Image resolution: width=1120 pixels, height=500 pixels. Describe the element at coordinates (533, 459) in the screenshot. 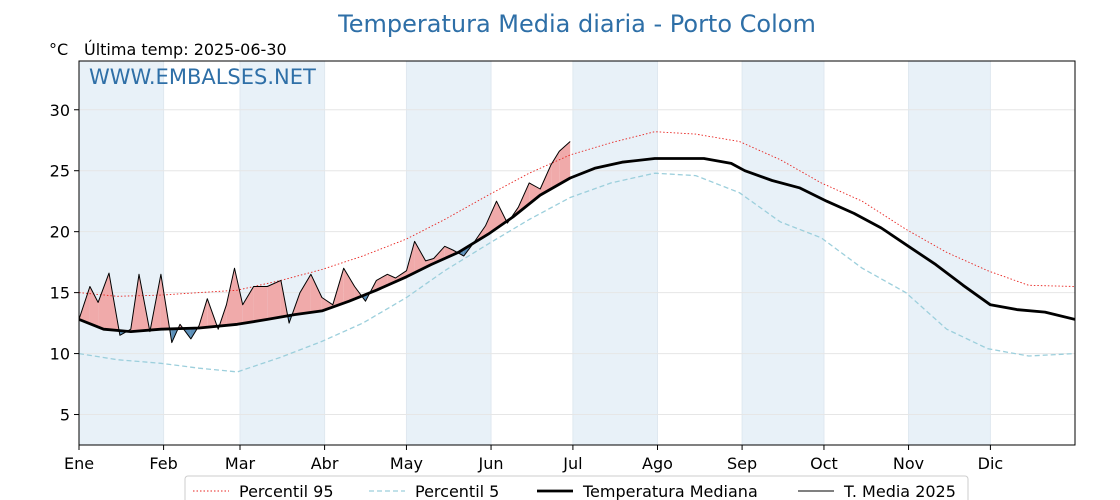

I see `x-axis: Ene Feb Mar Abr May Jun Jul Ago Sep Oct Nov Dic` at that location.